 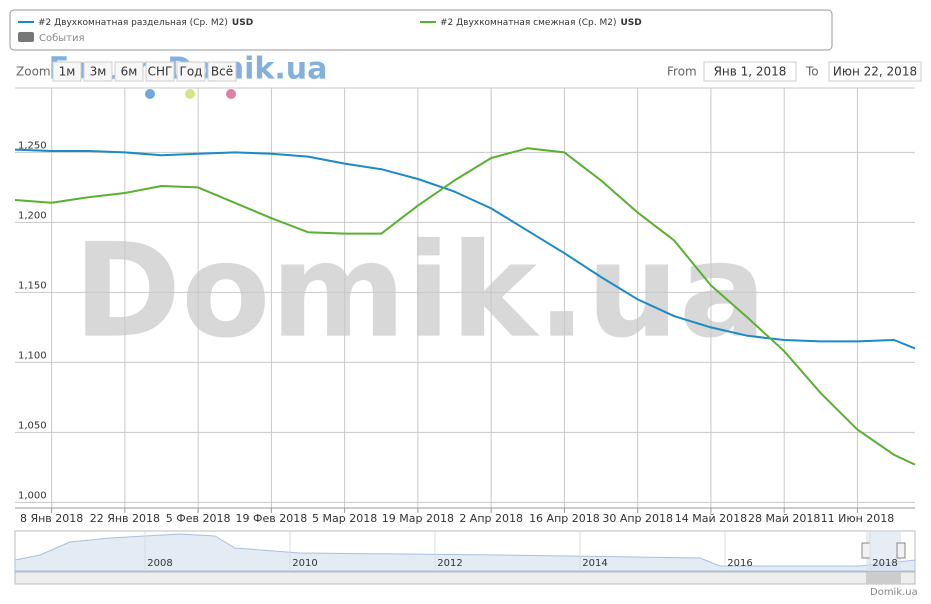 I want to click on x-tick-label: 28 Май 2018, so click(x=784, y=518).